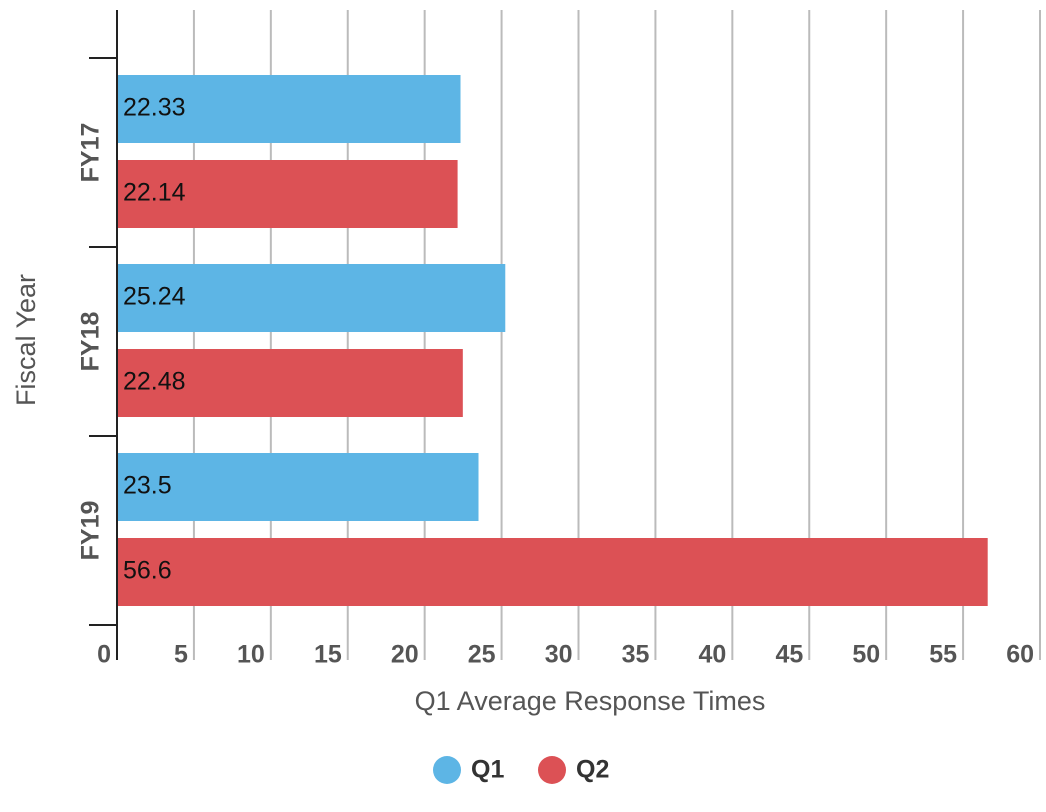 The image size is (1046, 812). Describe the element at coordinates (26, 340) in the screenshot. I see `y-axis-title: Fiscal Year` at that location.